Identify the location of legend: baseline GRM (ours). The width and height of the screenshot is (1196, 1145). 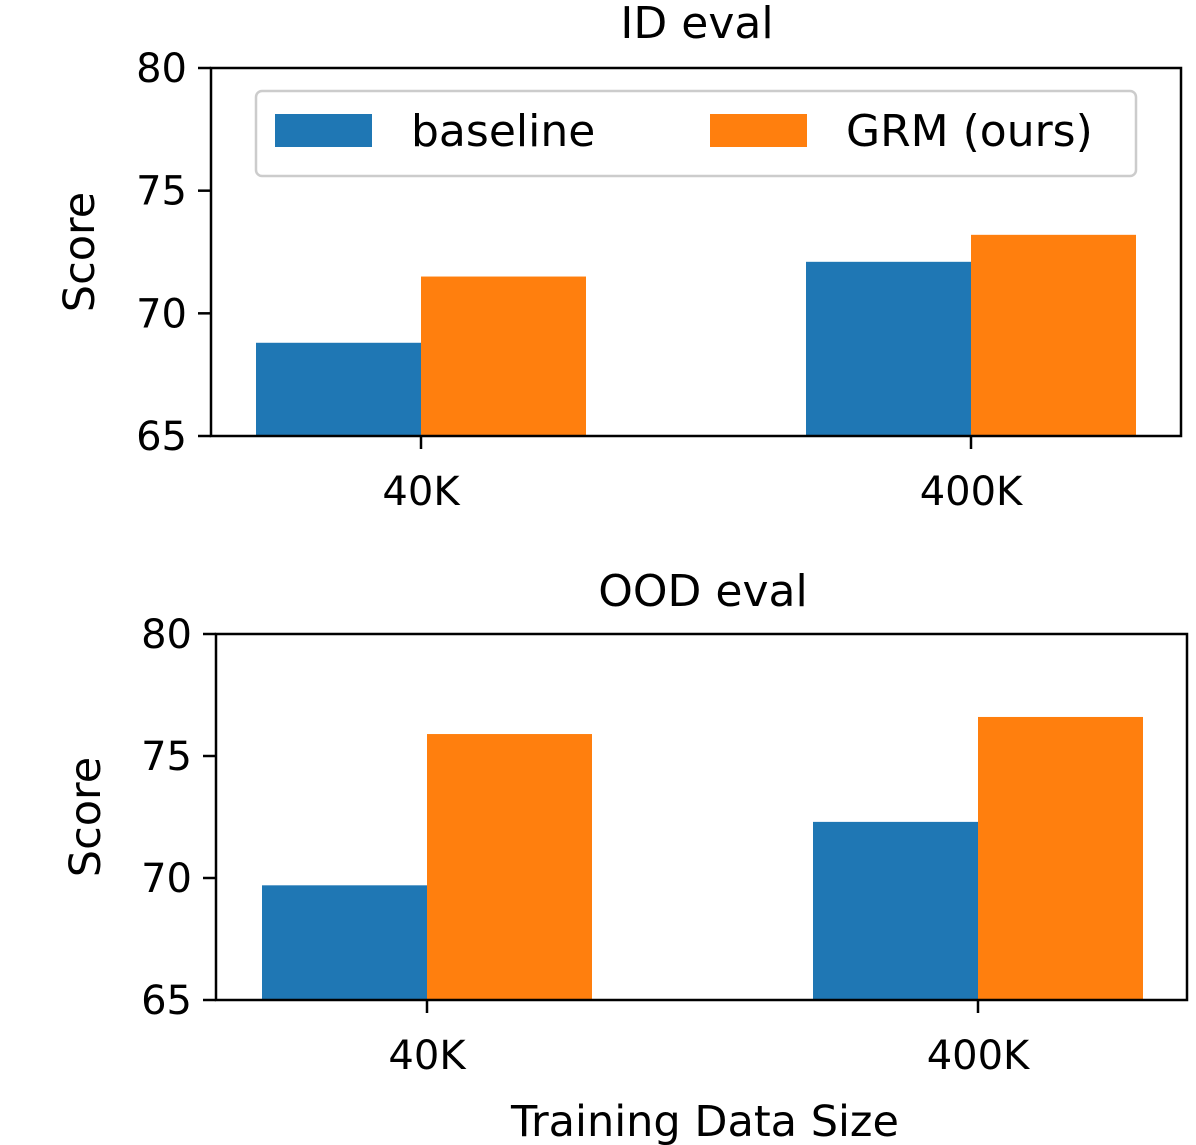
(696, 133).